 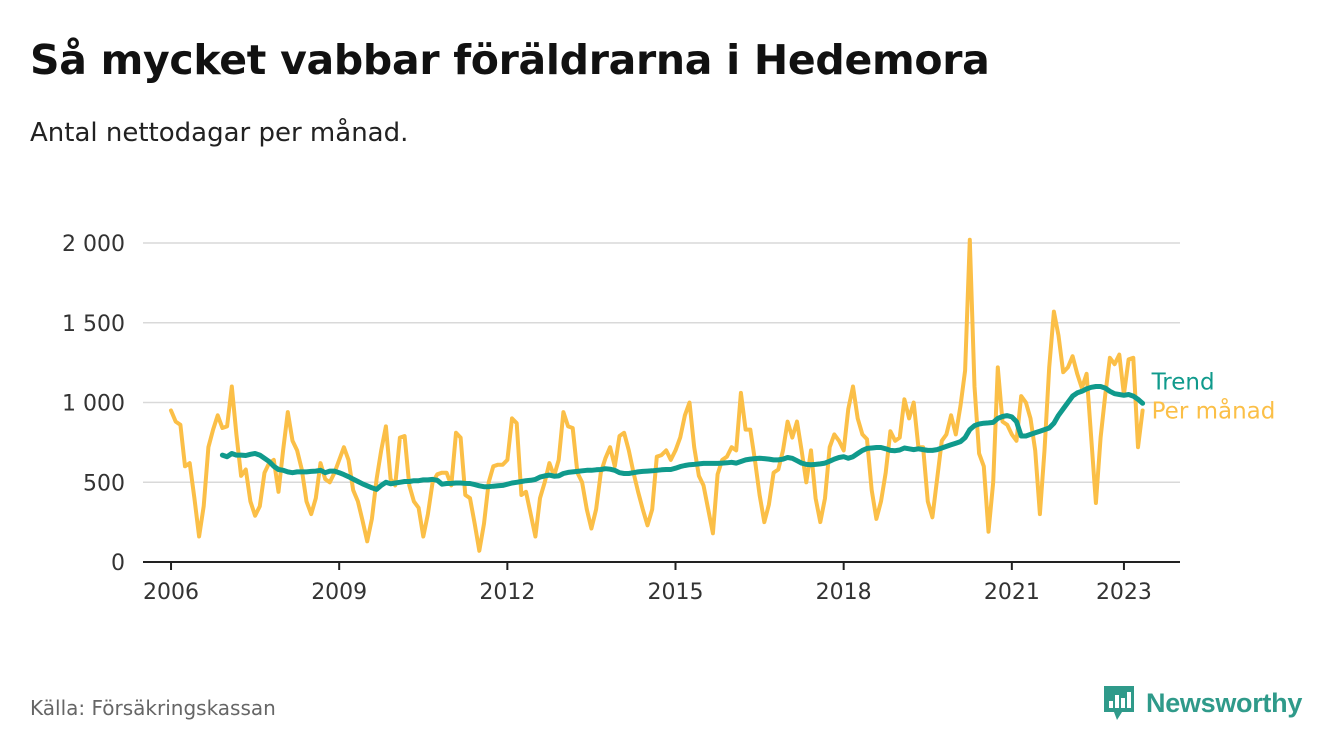 I want to click on brand-name: Newsworthy, so click(x=1224, y=702).